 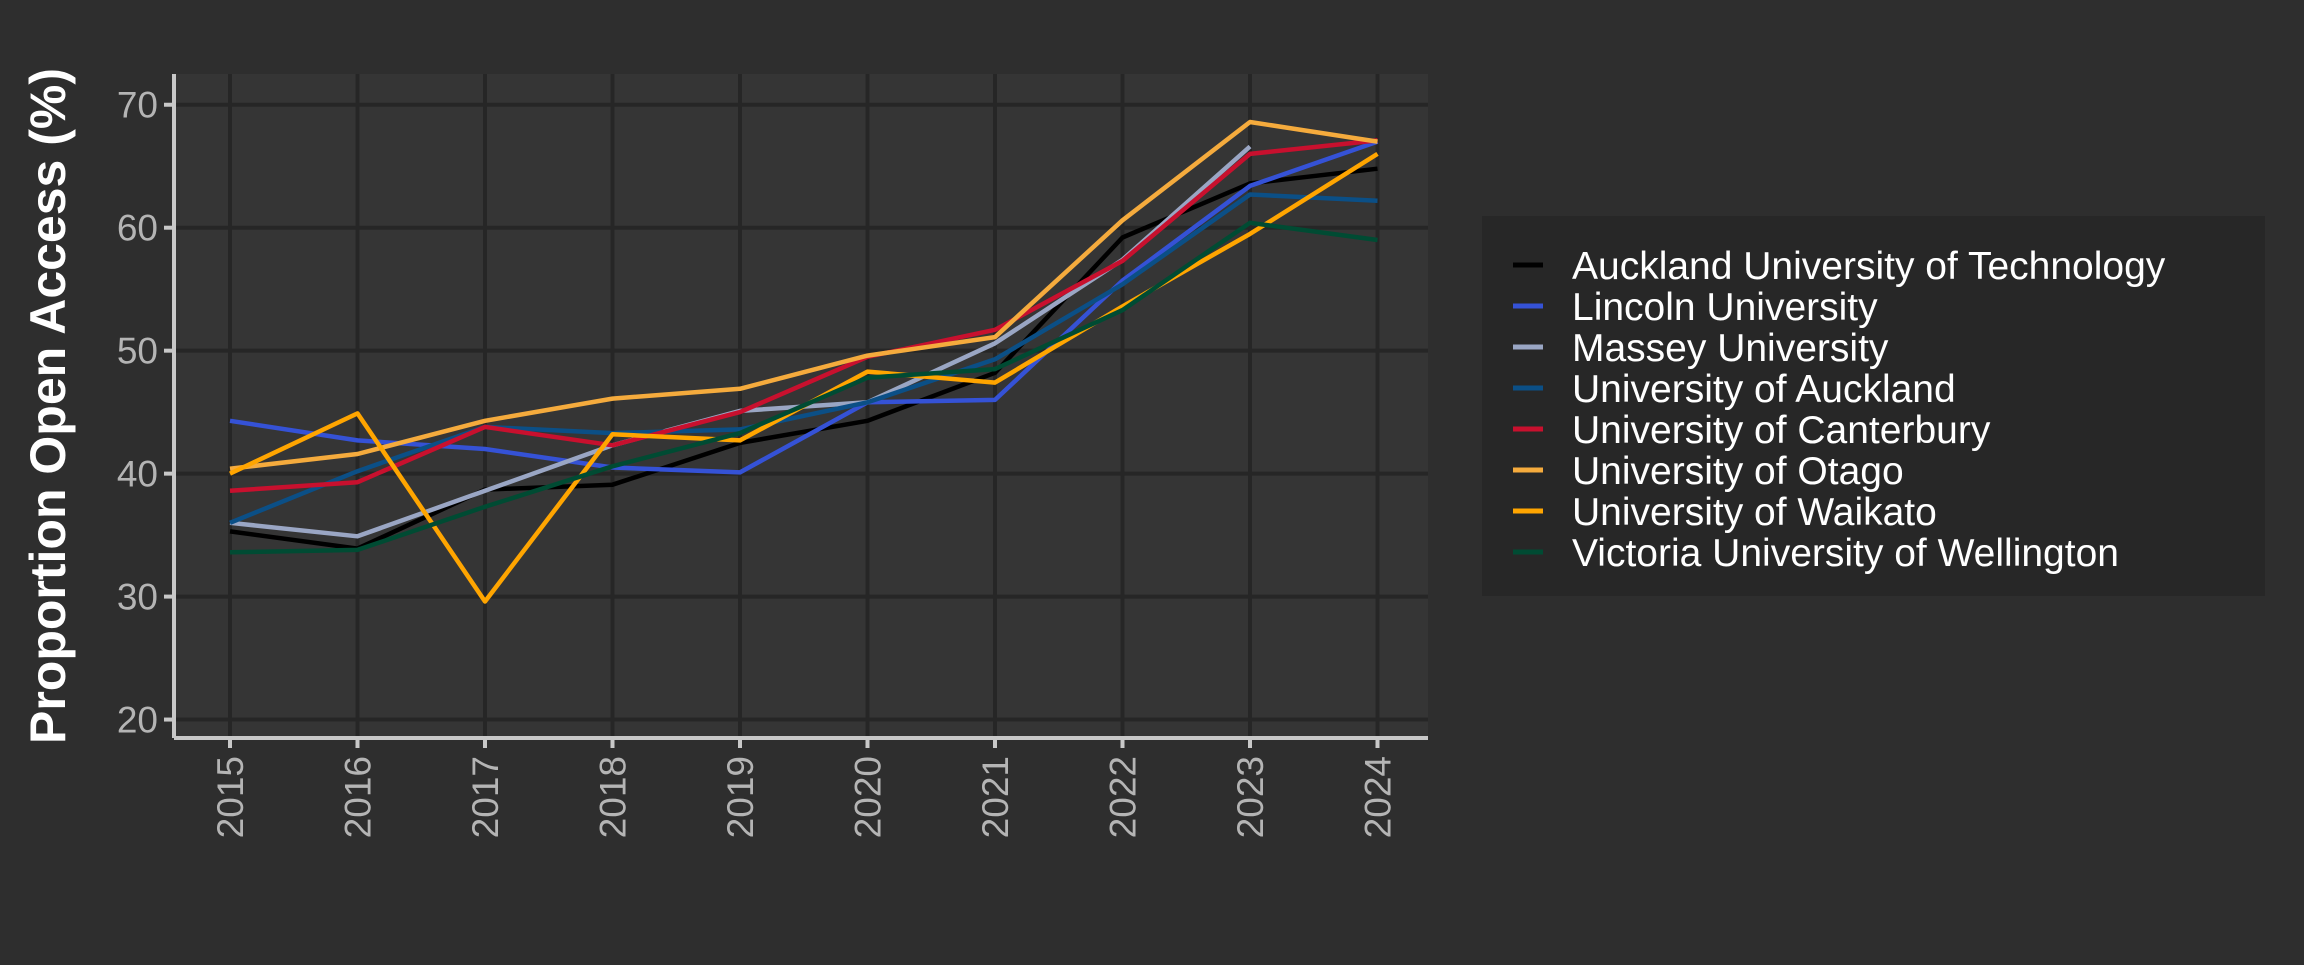 I want to click on legend-background, so click(x=1873, y=406).